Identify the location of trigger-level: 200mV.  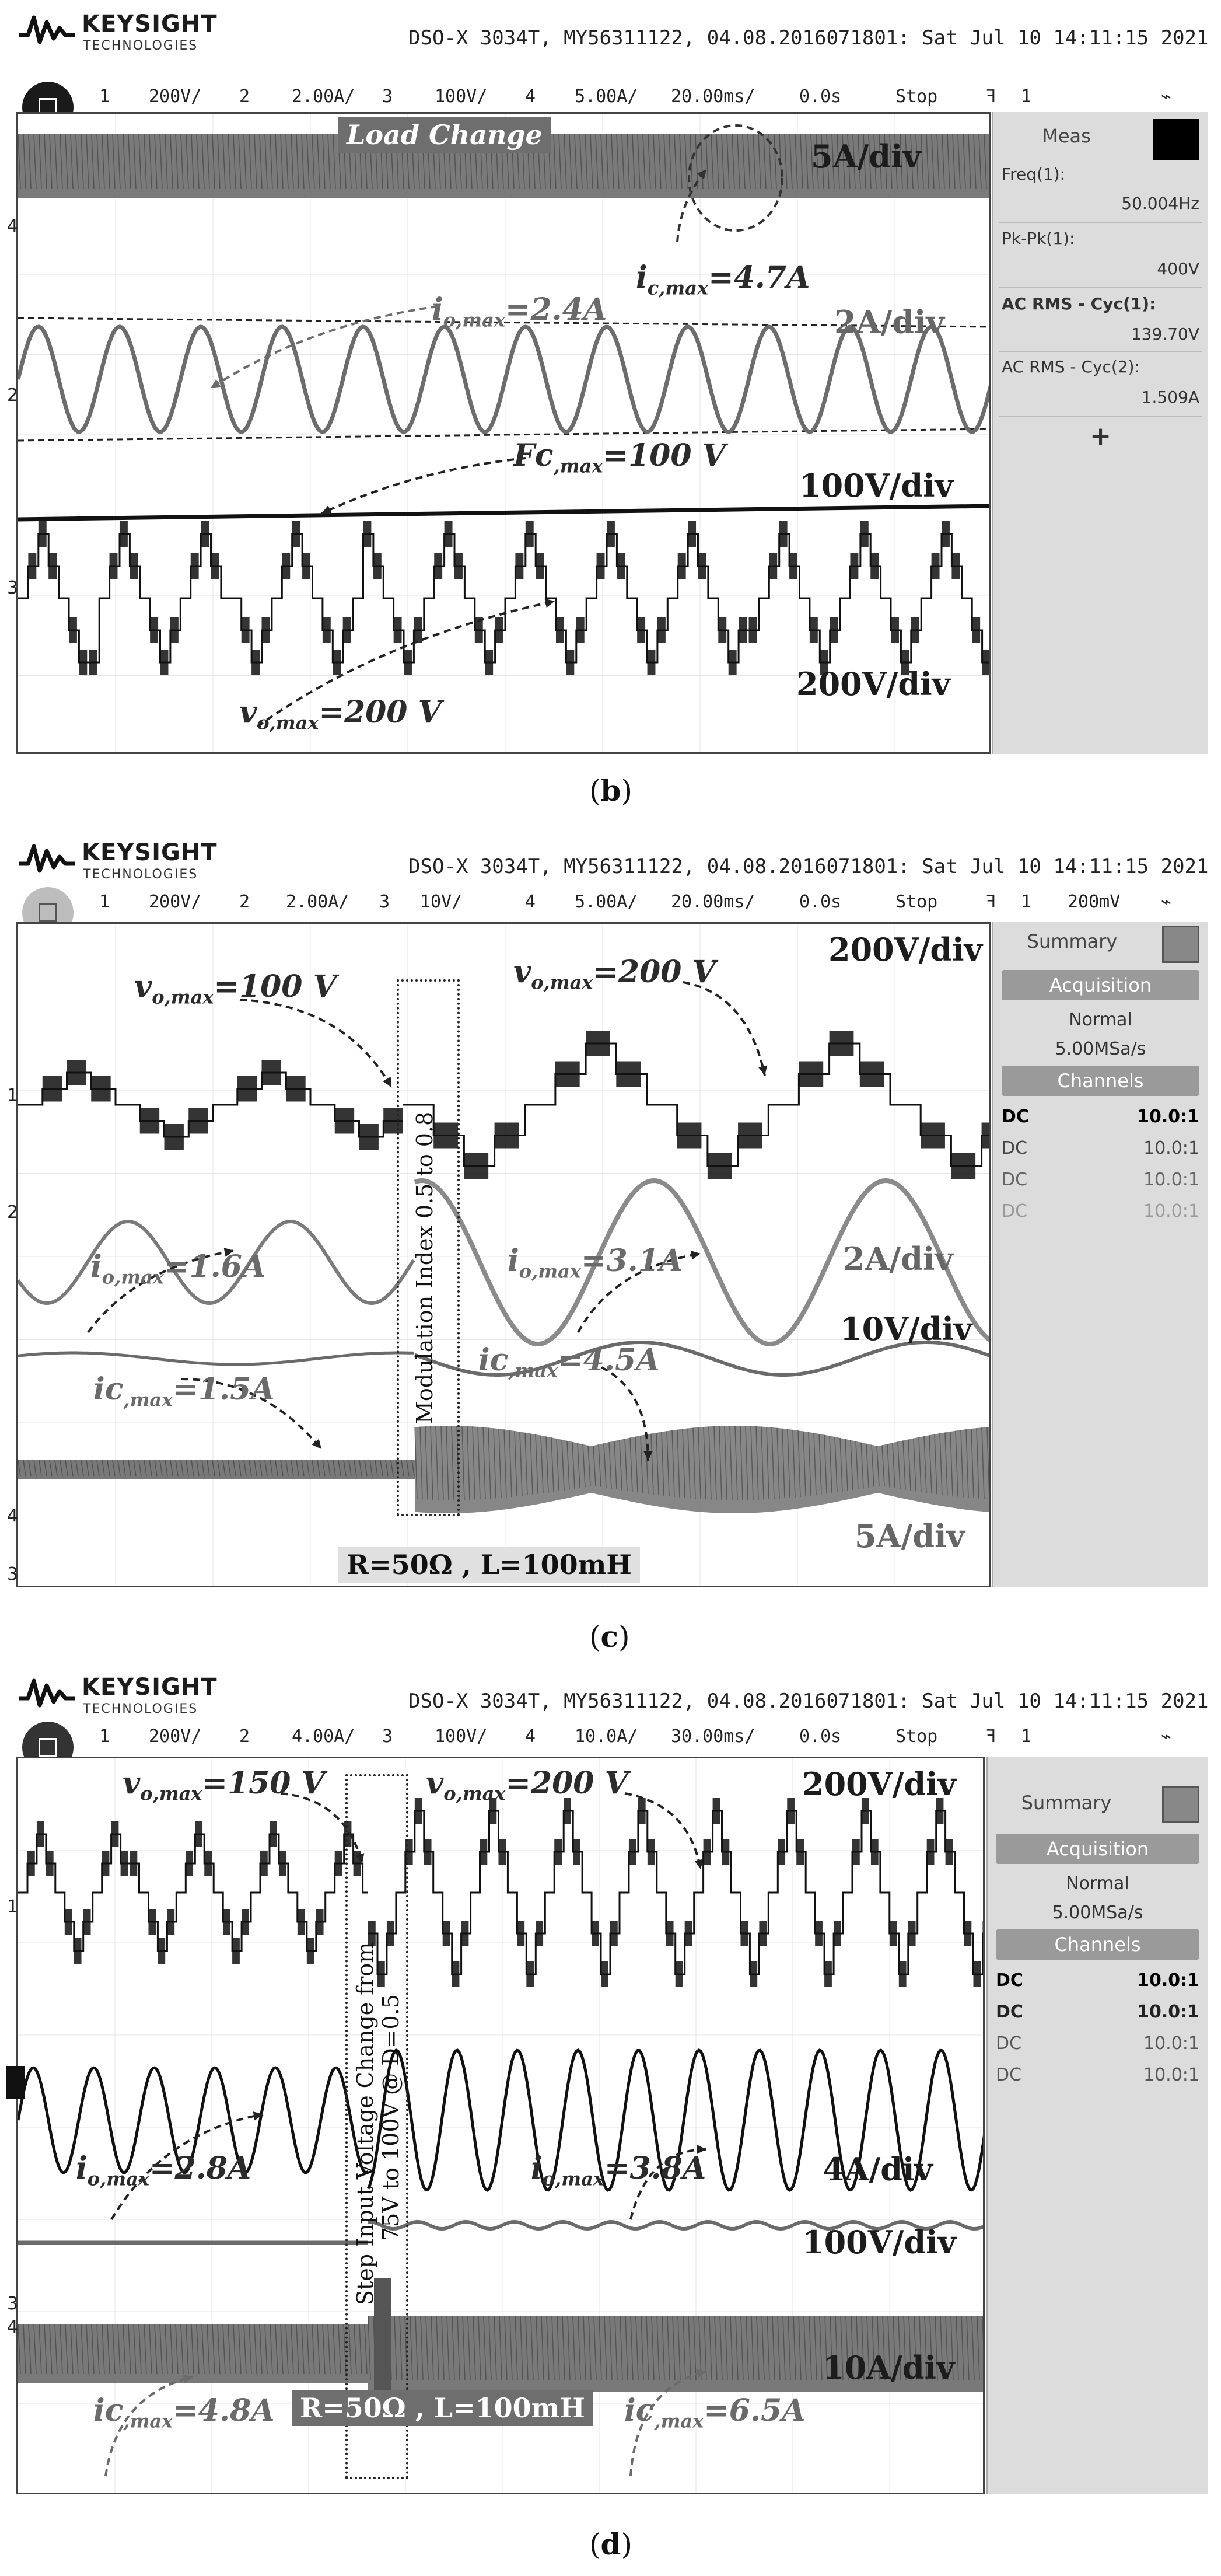
(1094, 902).